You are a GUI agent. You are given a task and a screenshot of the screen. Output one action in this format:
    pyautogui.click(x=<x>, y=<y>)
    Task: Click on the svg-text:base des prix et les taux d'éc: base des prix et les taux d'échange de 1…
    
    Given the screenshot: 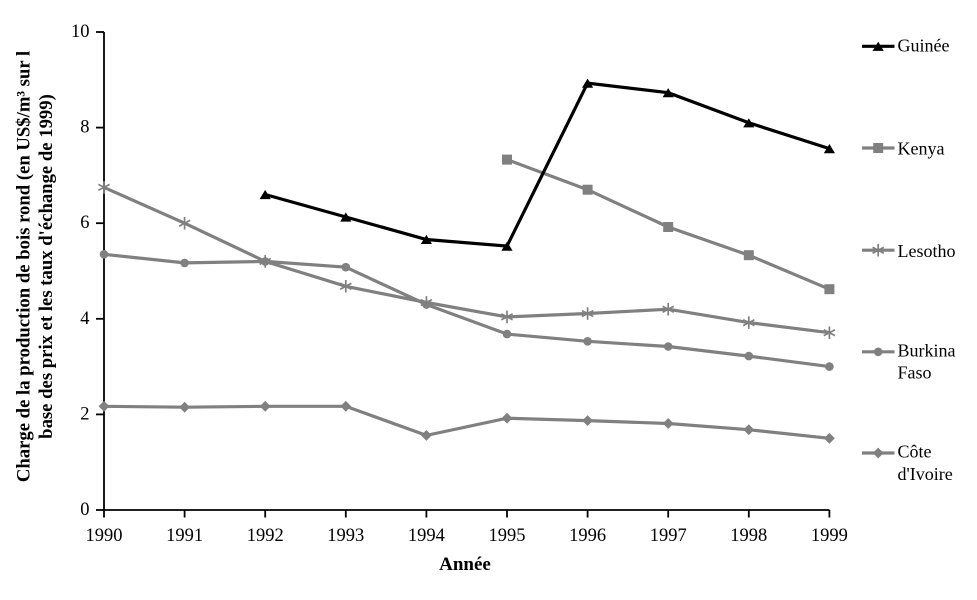 What is the action you would take?
    pyautogui.click(x=46, y=266)
    